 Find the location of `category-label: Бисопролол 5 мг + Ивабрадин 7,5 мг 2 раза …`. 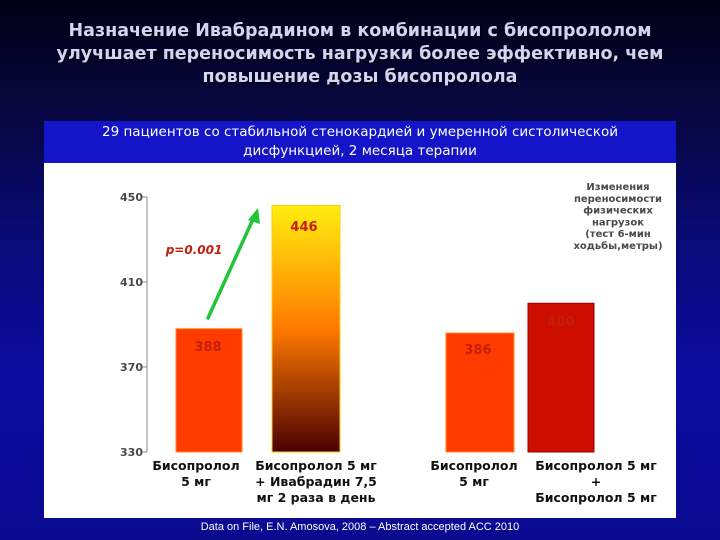

category-label: Бисопролол 5 мг + Ивабрадин 7,5 мг 2 раза … is located at coordinates (316, 481).